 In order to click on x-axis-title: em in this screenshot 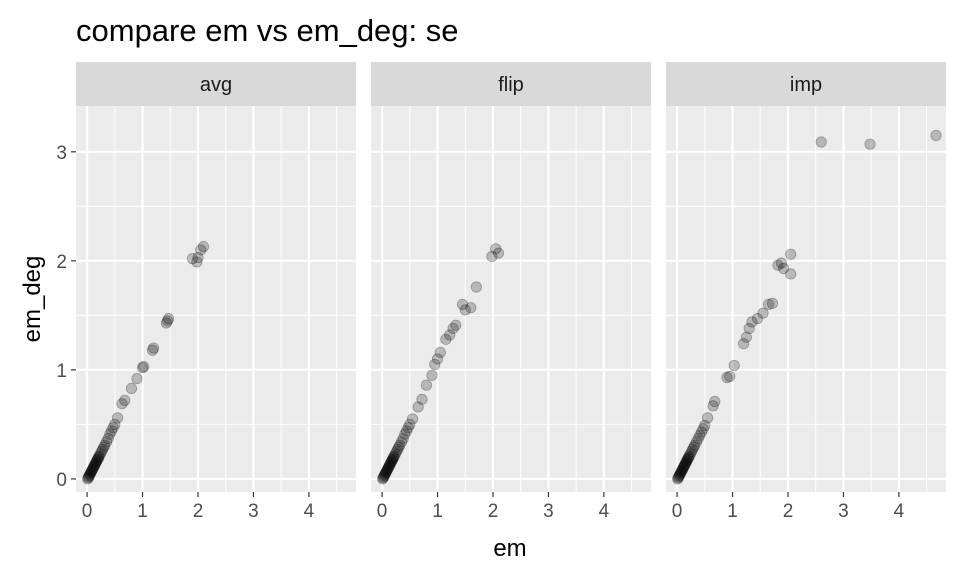, I will do `click(509, 548)`.